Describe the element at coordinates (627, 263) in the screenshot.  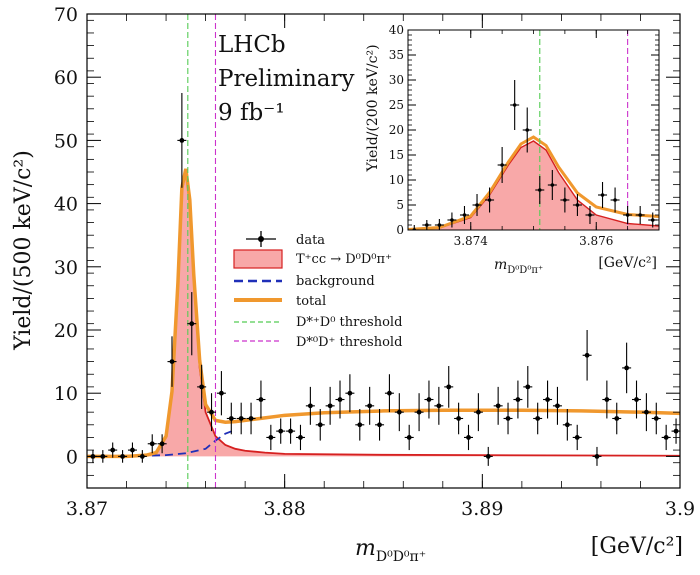
I see `inset-x-axis-unit: [GeV/c²]` at that location.